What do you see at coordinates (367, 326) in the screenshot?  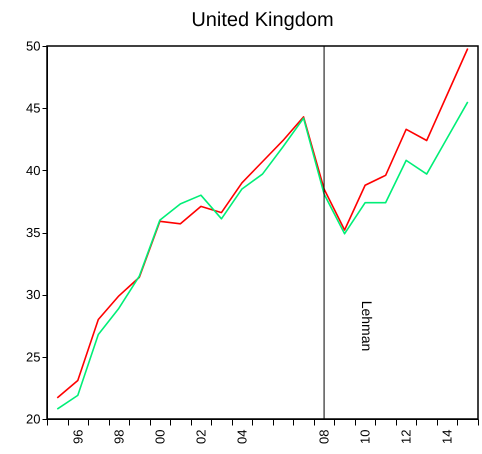 I see `ref-line-label: Lehman` at bounding box center [367, 326].